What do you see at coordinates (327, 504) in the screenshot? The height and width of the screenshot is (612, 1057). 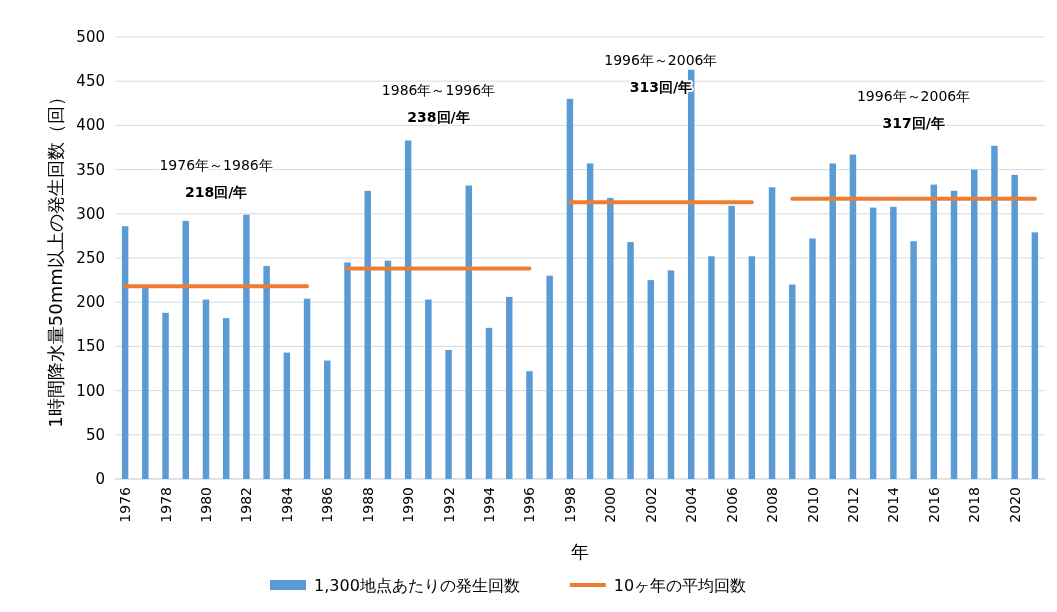 I see `x-tick-label: 1986` at bounding box center [327, 504].